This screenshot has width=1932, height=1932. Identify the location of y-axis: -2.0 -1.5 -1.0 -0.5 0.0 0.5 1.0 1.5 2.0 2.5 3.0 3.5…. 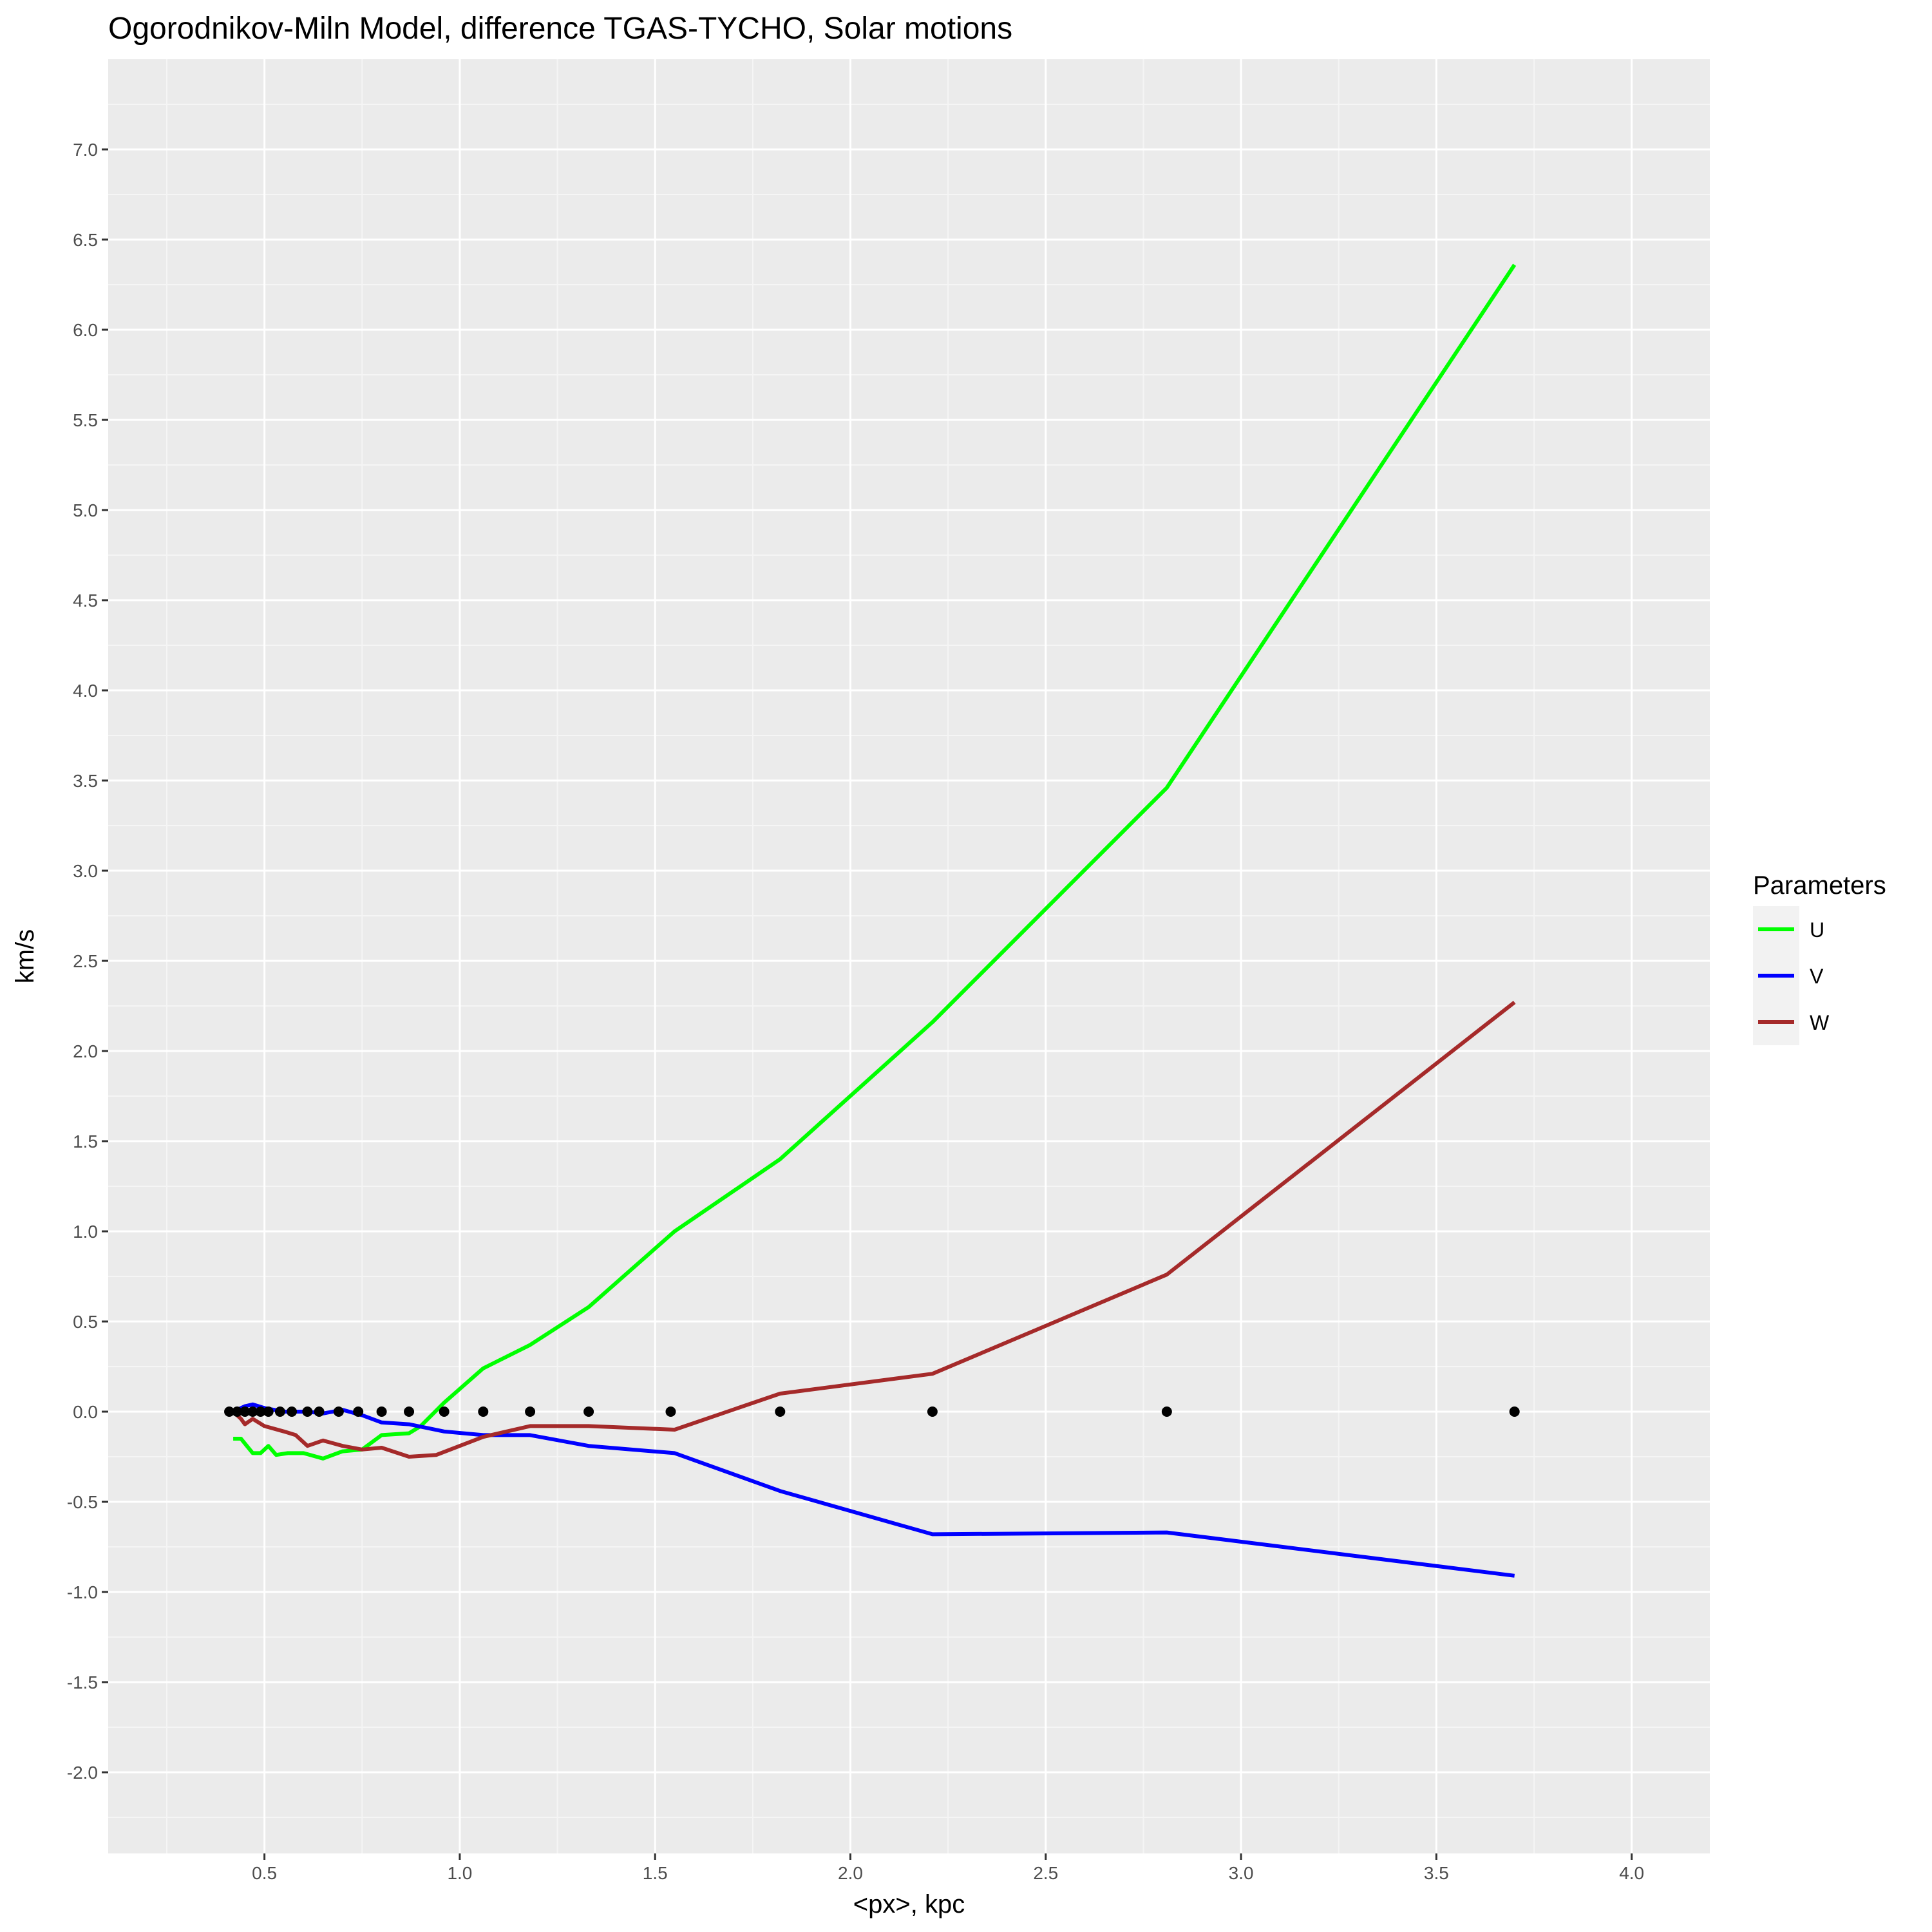
(87, 962).